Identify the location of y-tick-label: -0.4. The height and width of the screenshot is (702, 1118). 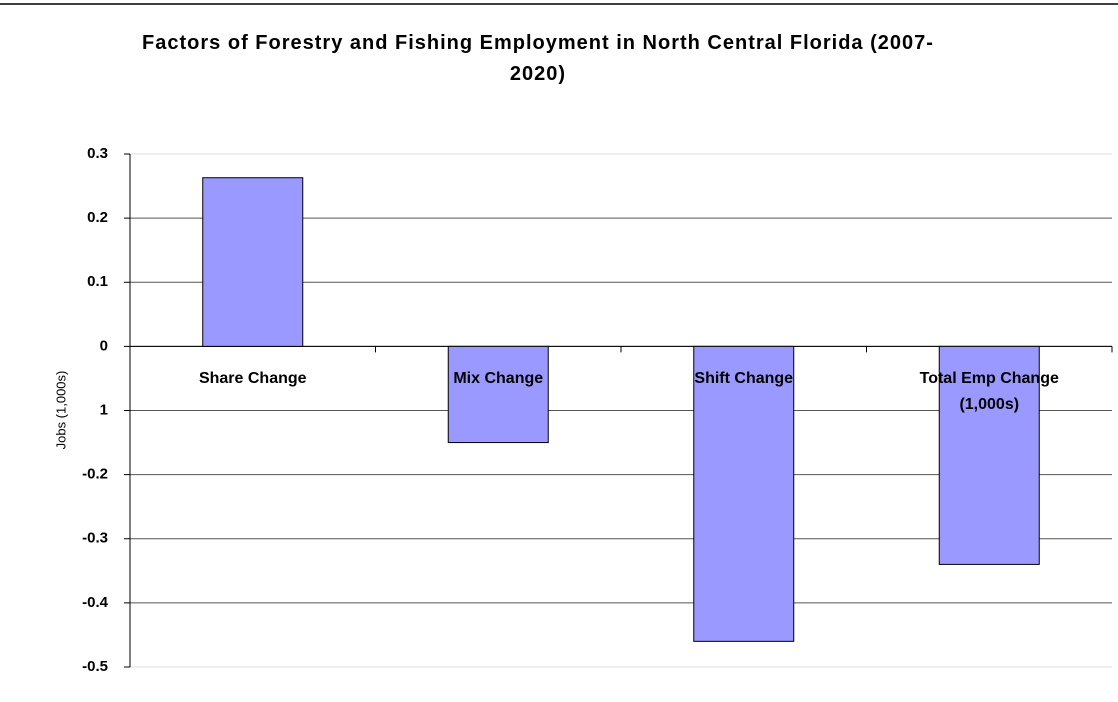
(95, 602).